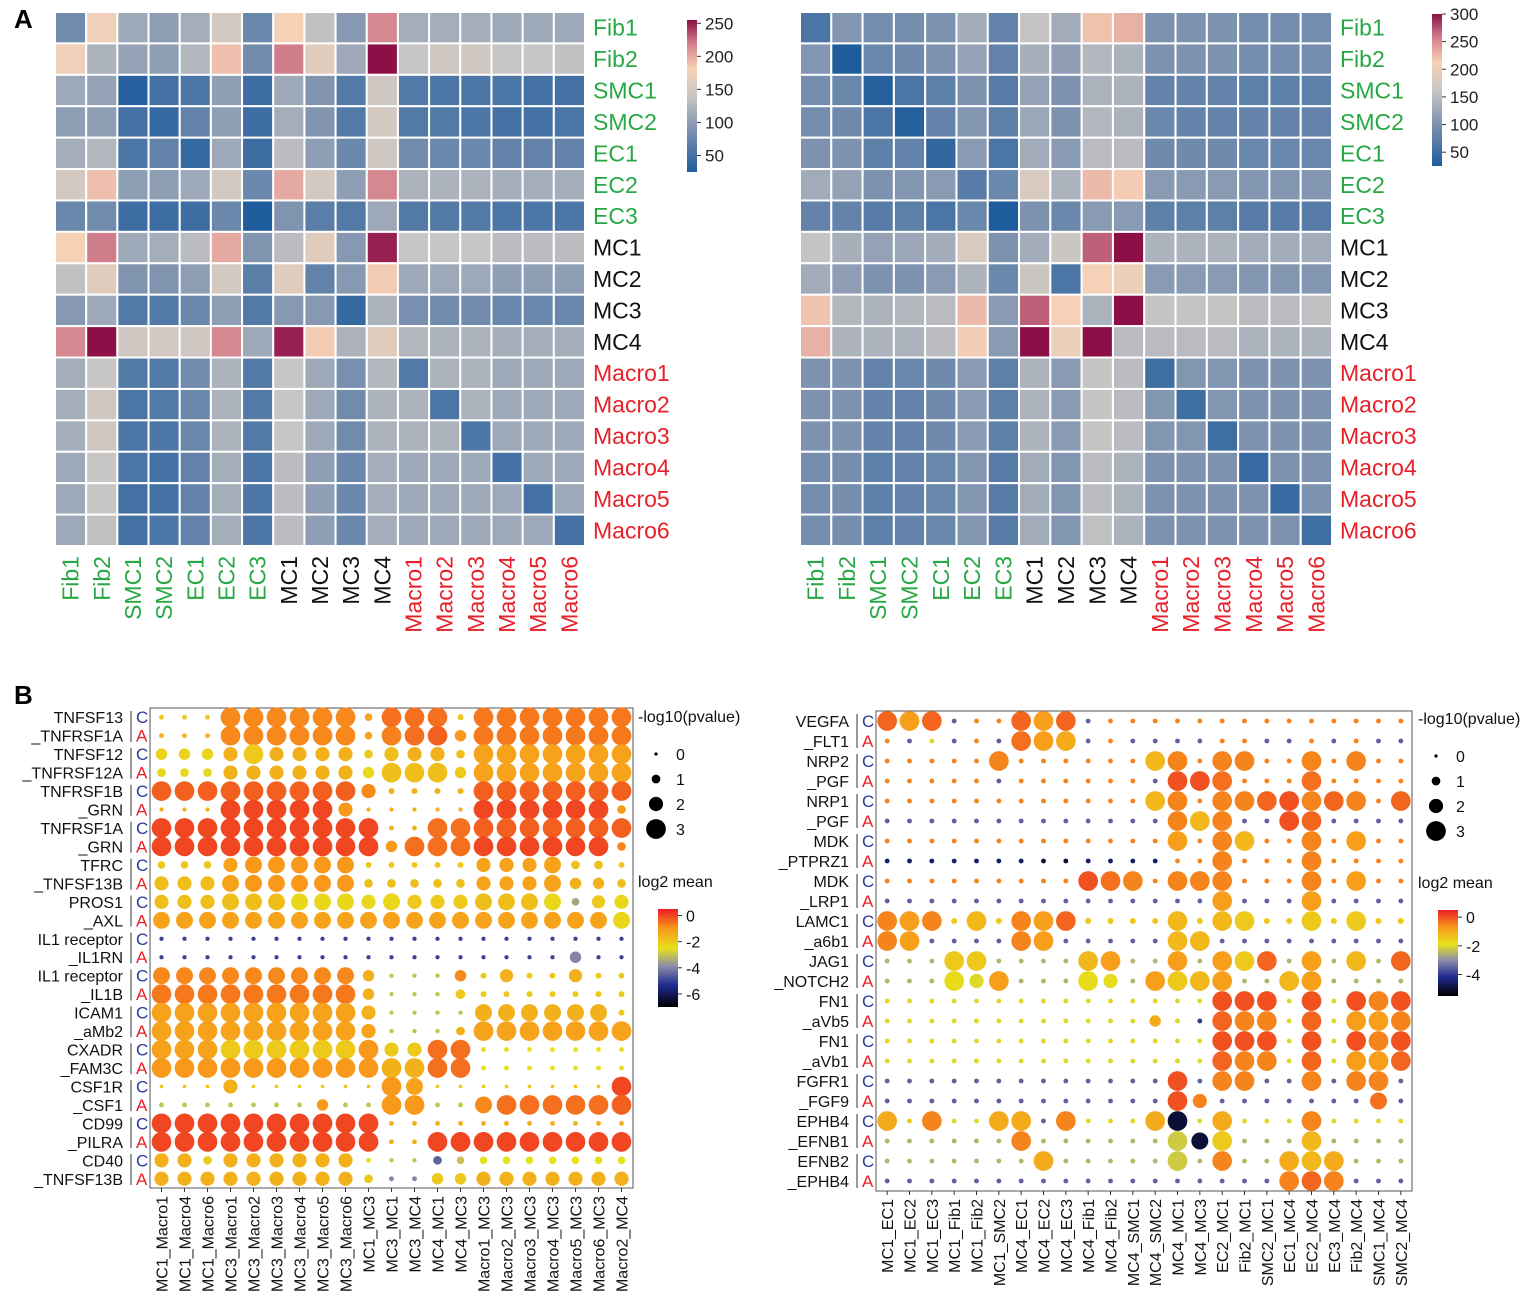 The width and height of the screenshot is (1535, 1299). I want to click on row-label: CXADR, so click(95, 1051).